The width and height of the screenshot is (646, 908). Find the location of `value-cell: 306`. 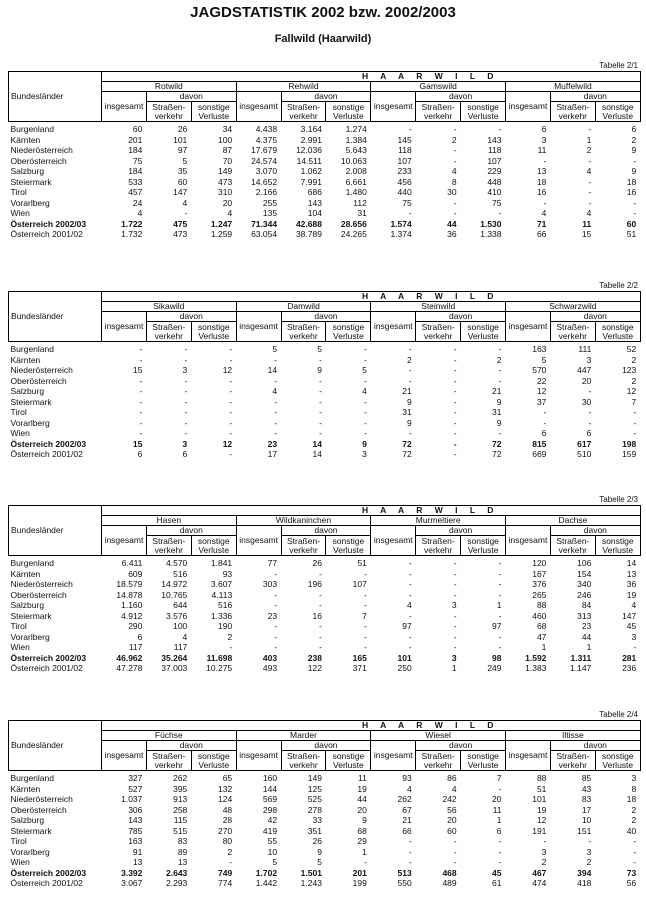

value-cell: 306 is located at coordinates (135, 809).